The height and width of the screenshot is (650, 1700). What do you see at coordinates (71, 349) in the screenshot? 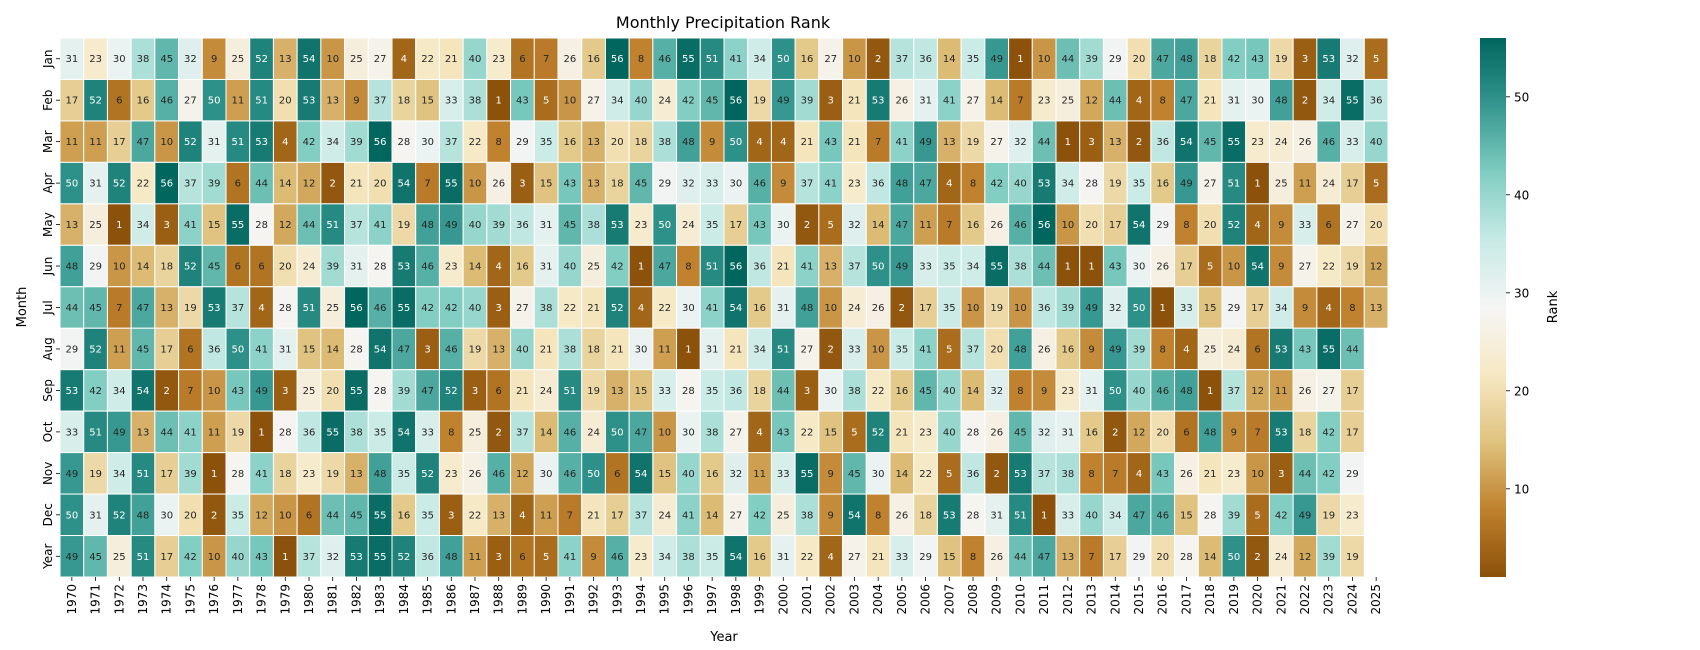
I see `cell-value-label: 29` at bounding box center [71, 349].